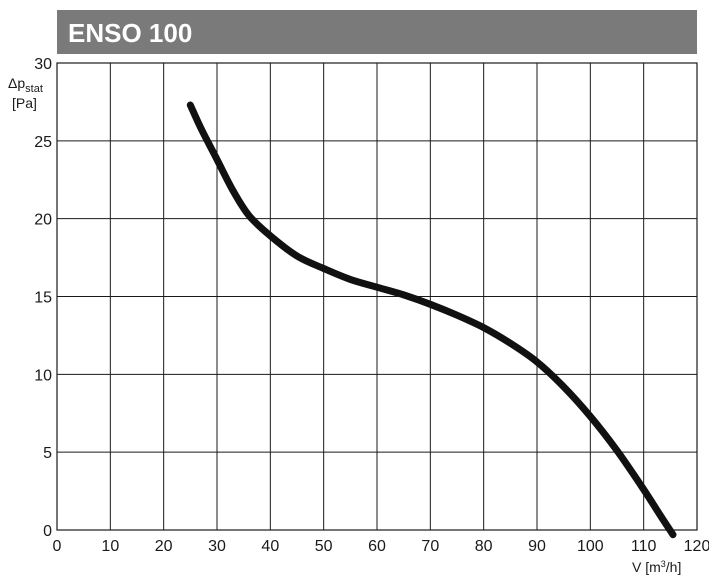 This screenshot has height=575, width=709. Describe the element at coordinates (430, 546) in the screenshot. I see `x-tick-label: 70` at that location.